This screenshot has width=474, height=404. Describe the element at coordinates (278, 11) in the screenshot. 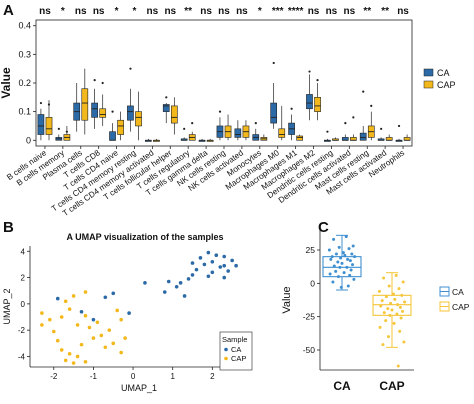

I see `significance-label: ***` at that location.